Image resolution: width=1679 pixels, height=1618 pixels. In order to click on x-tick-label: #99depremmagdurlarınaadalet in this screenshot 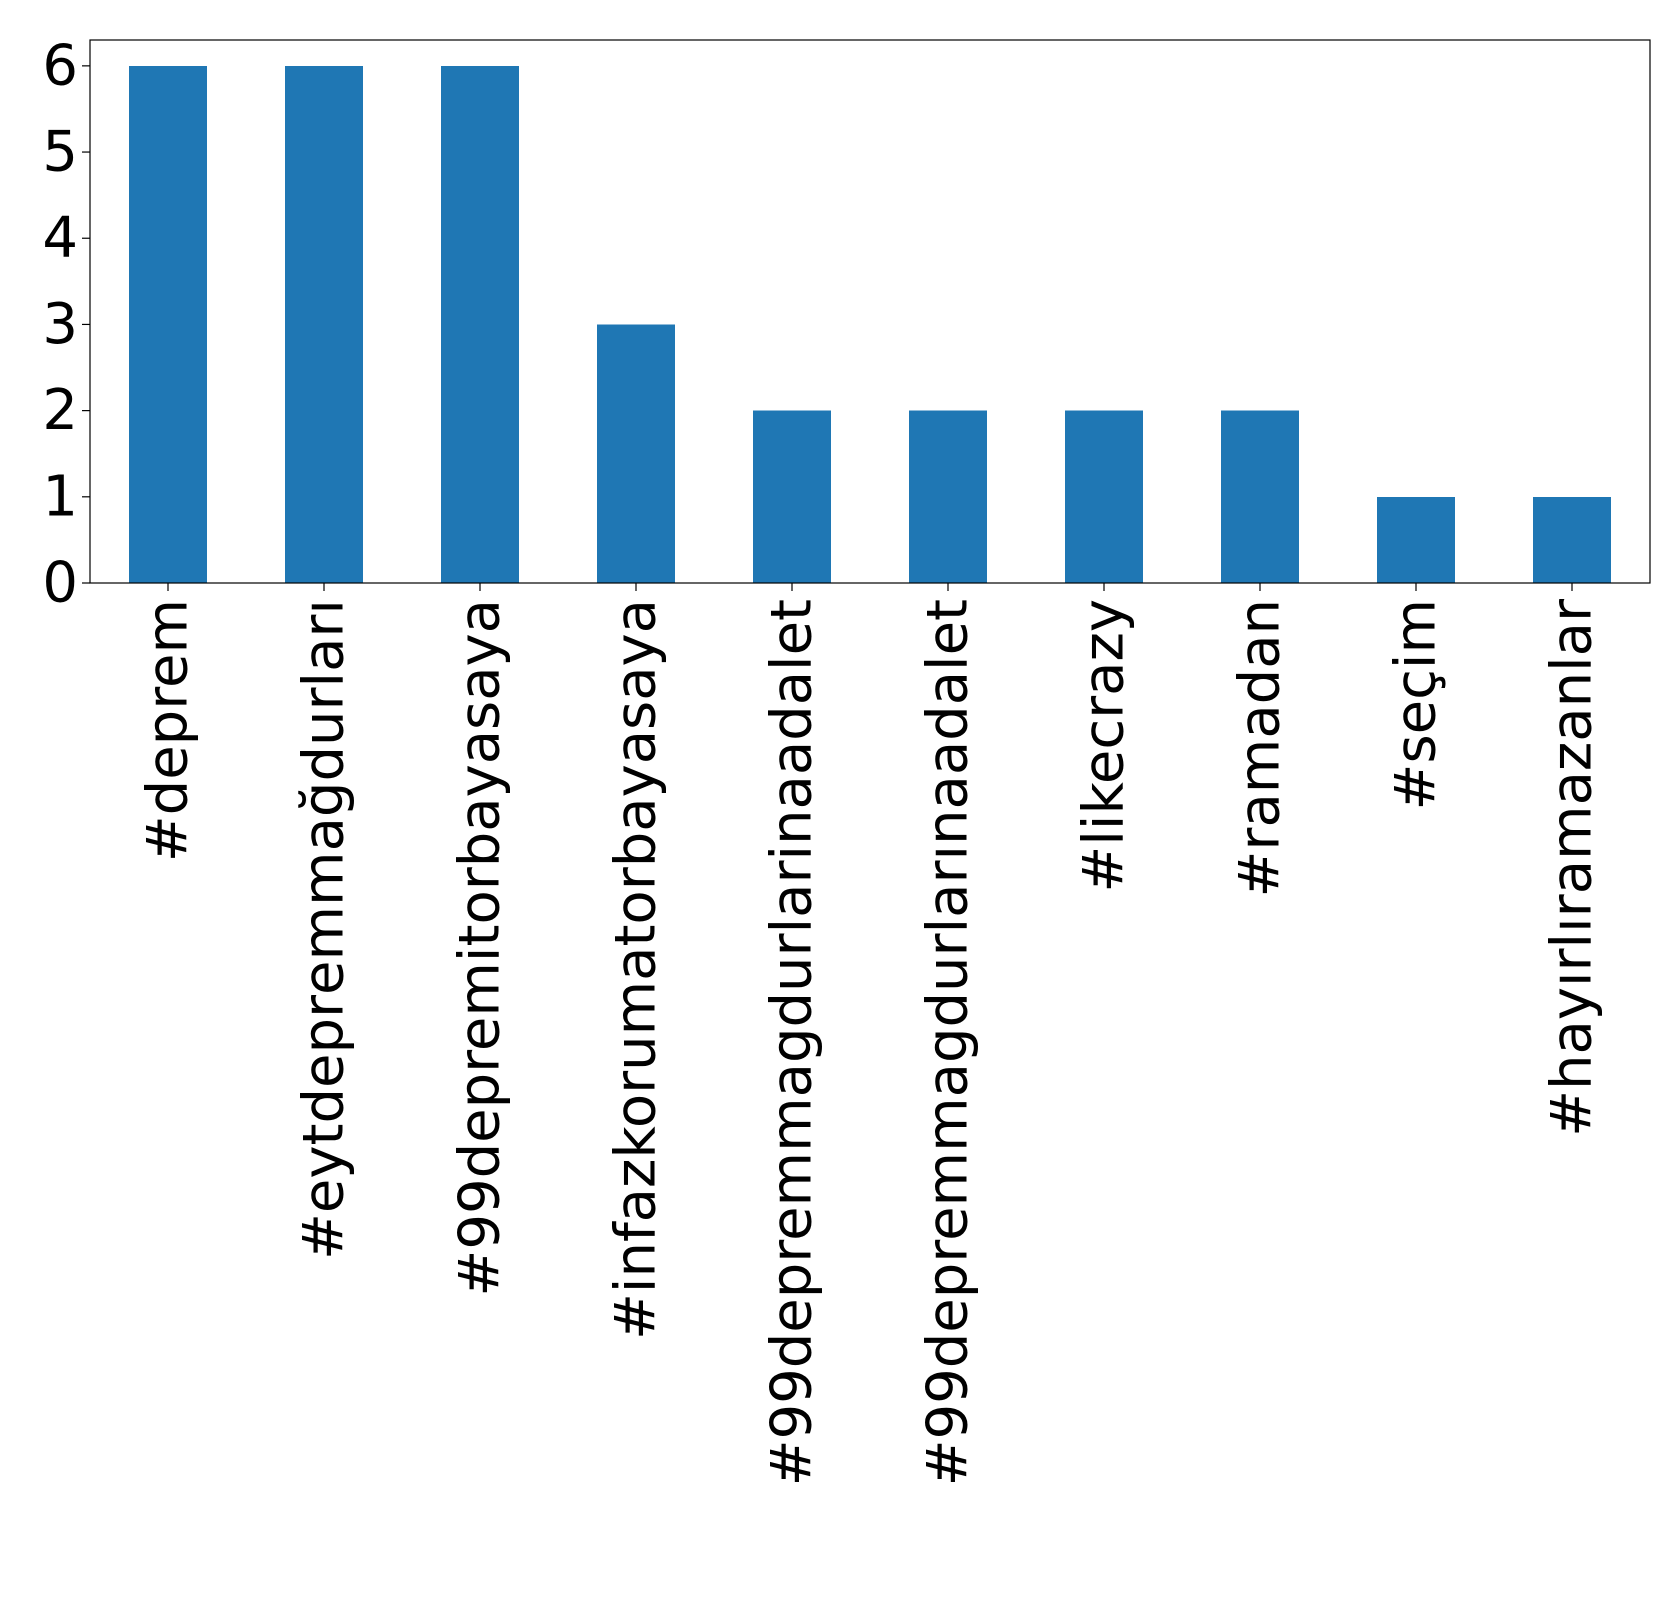, I will do `click(948, 1042)`.